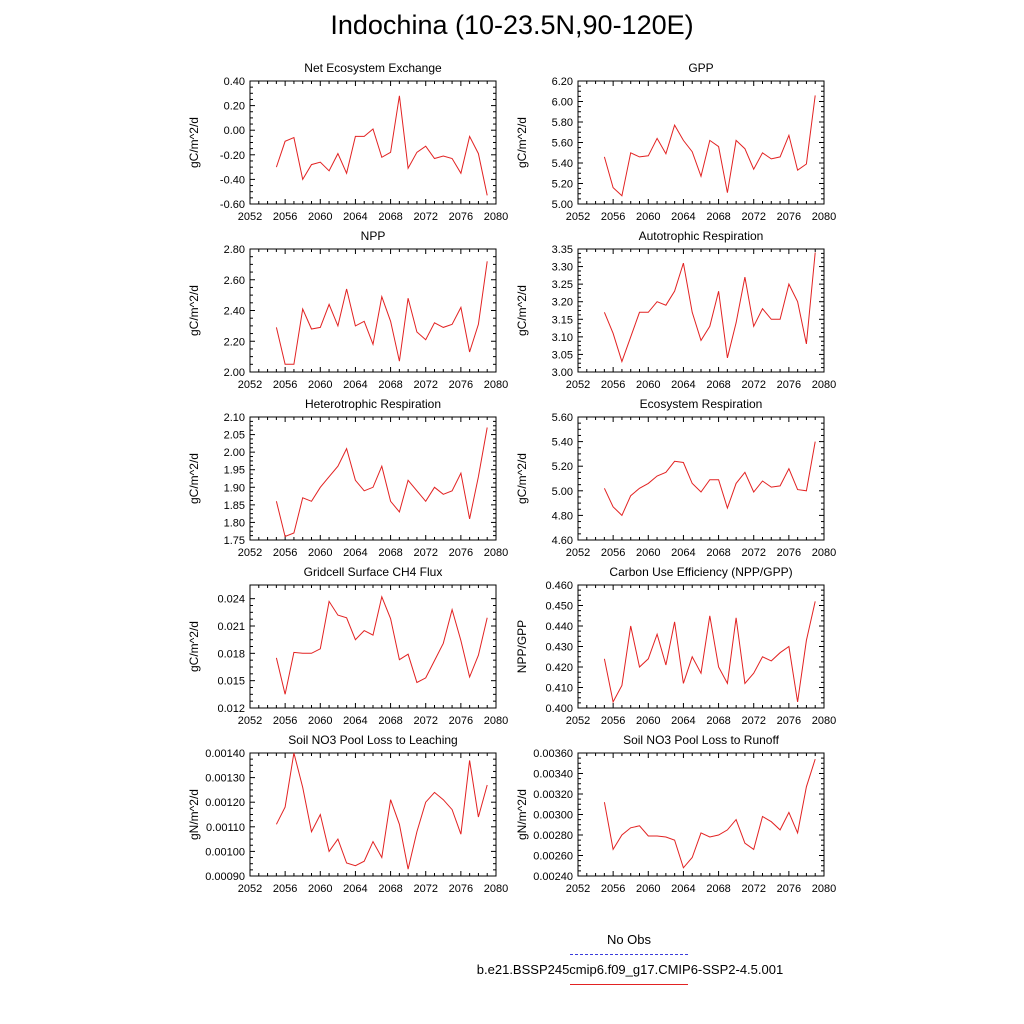  What do you see at coordinates (562, 516) in the screenshot?
I see `y-tick-label: 4.80` at bounding box center [562, 516].